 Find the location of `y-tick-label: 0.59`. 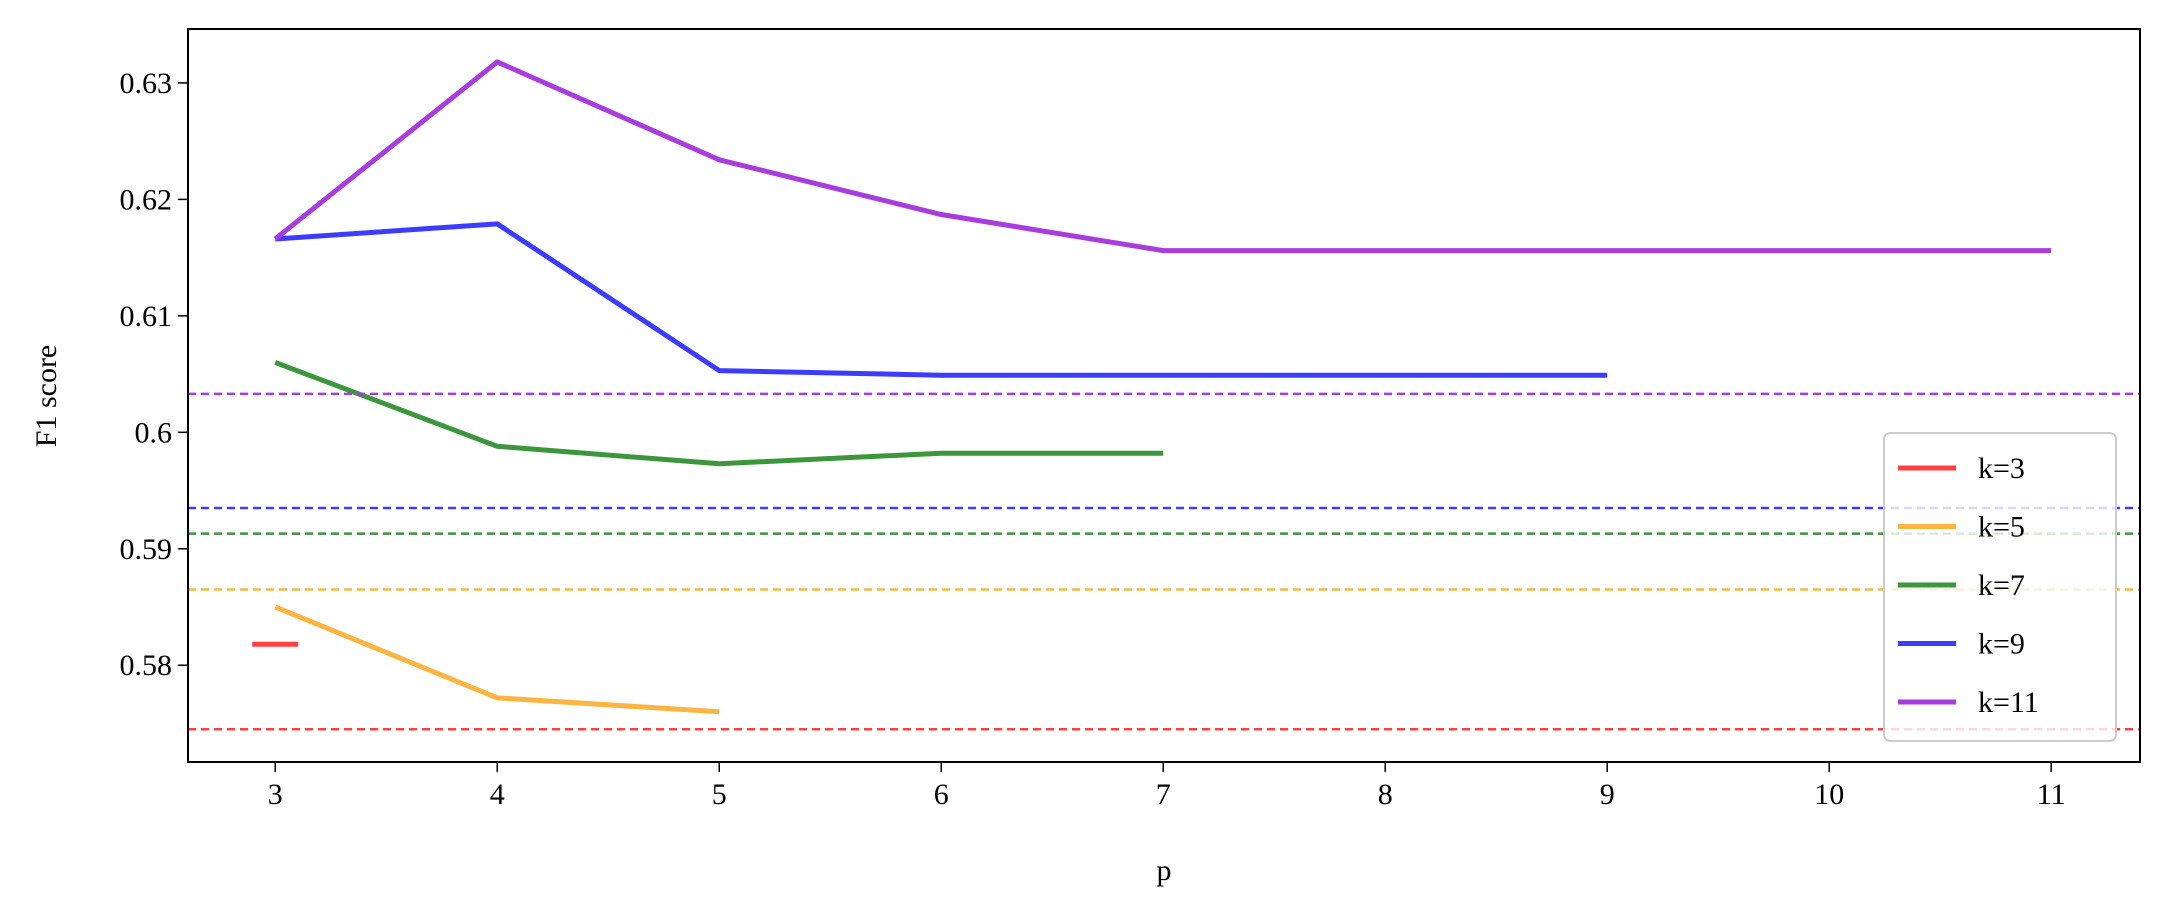

y-tick-label: 0.59 is located at coordinates (146, 549).